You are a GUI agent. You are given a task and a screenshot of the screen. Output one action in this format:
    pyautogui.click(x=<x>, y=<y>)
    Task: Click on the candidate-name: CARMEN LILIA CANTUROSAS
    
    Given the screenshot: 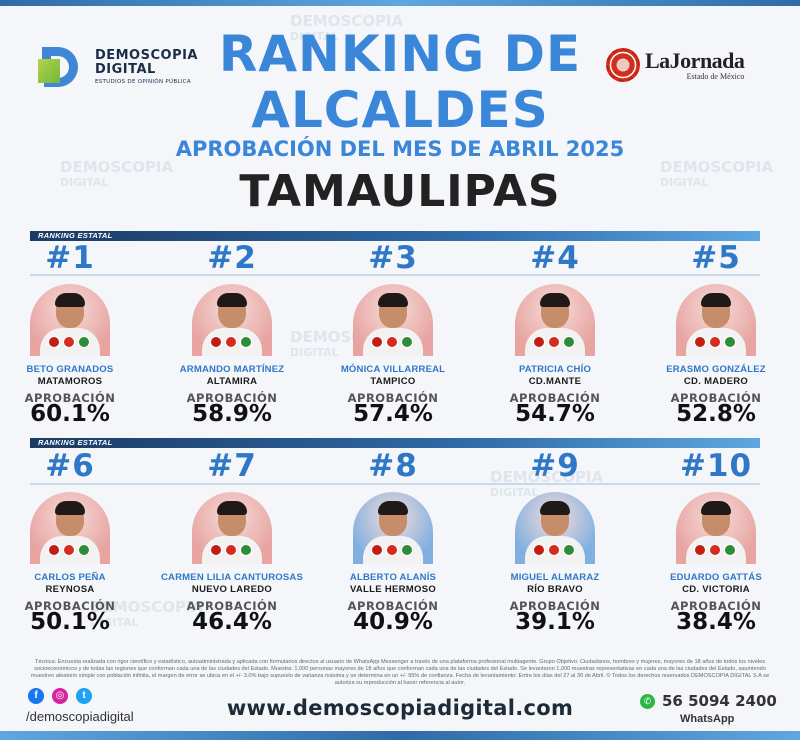 What is the action you would take?
    pyautogui.click(x=232, y=577)
    